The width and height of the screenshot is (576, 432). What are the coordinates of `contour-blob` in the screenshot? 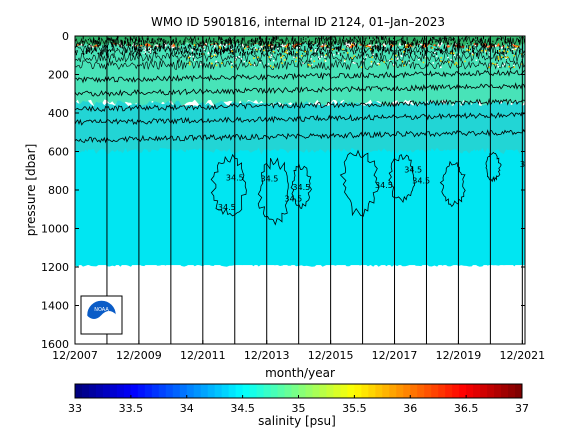 It's located at (301, 186).